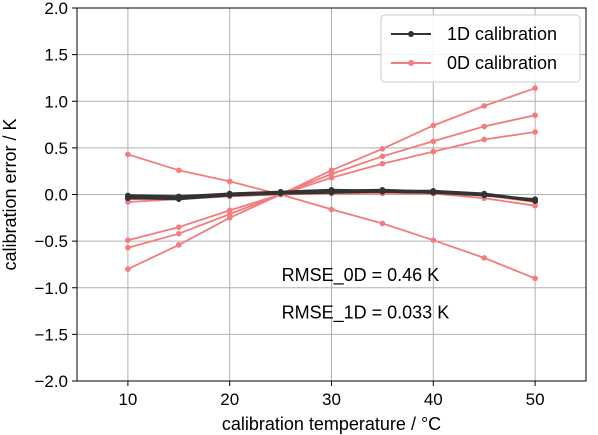  What do you see at coordinates (535, 399) in the screenshot?
I see `x-tick-label: 50` at bounding box center [535, 399].